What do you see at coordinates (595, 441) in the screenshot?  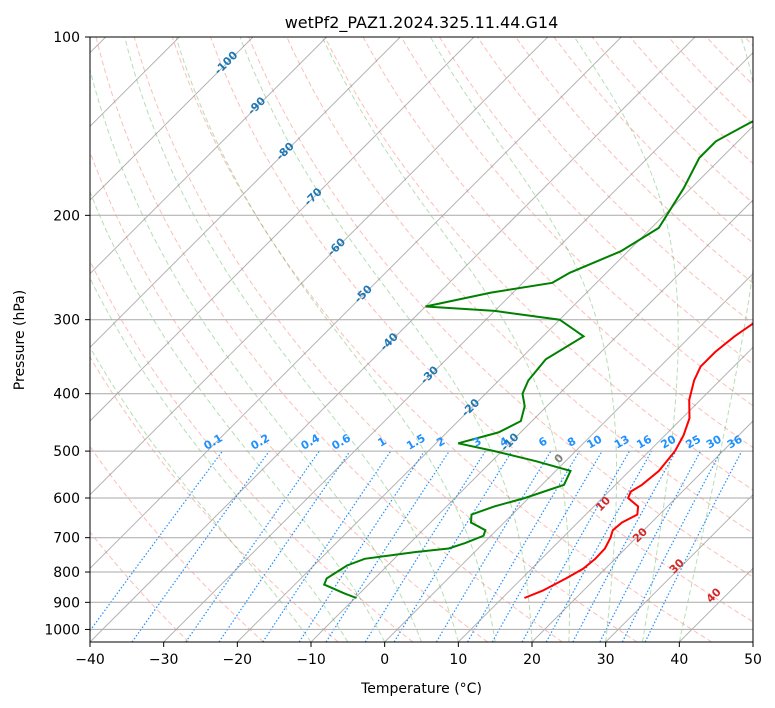 I see `mixing-ratio-label: 10` at bounding box center [595, 441].